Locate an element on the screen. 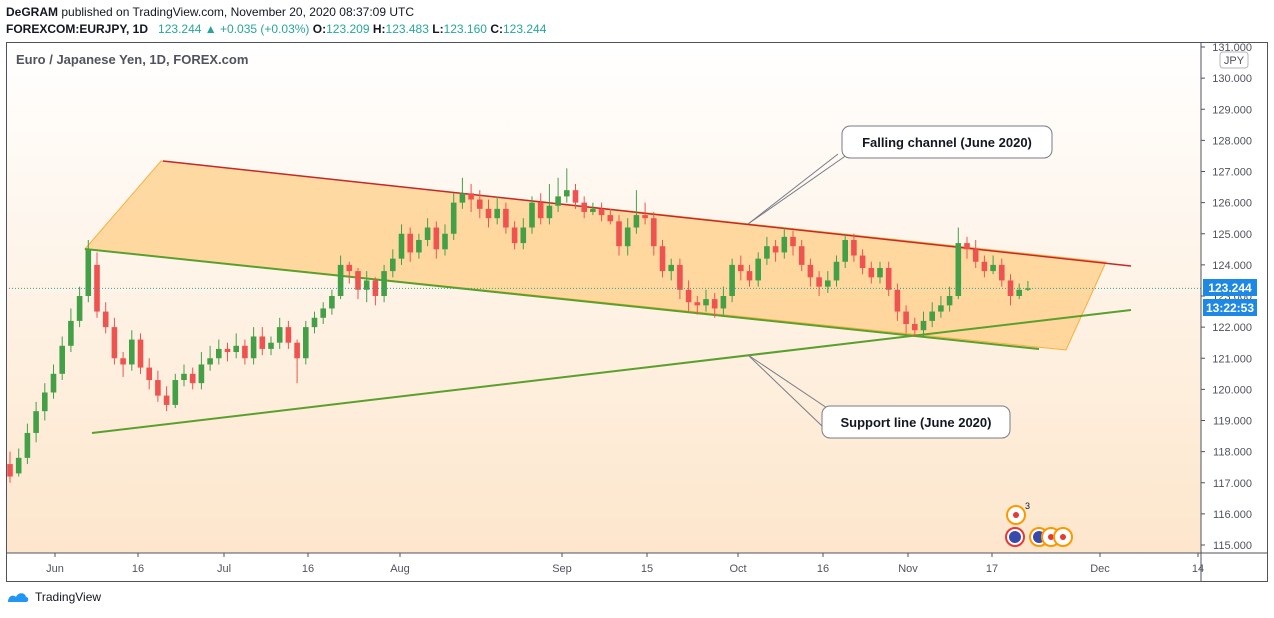 This screenshot has height=618, width=1274. y-tick-label: 116.000 is located at coordinates (1232, 515).